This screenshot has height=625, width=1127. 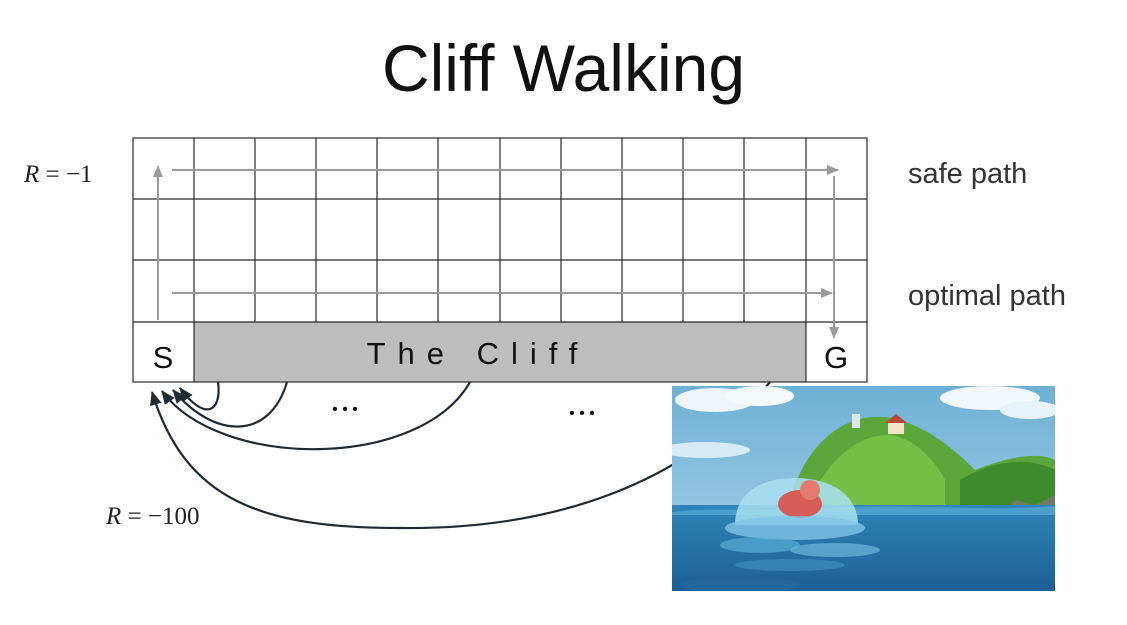 What do you see at coordinates (478, 353) in the screenshot?
I see `cliff-label: The Cliff` at bounding box center [478, 353].